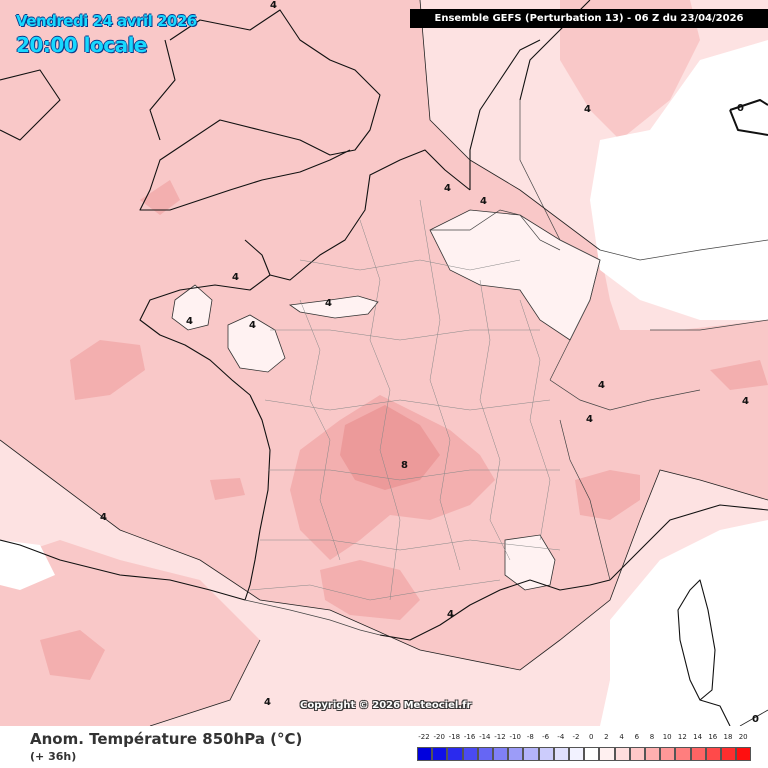 This screenshot has height=768, width=768. Describe the element at coordinates (386, 705) in the screenshot. I see `copyright-notice: Copyright © 2026 Meteociel.fr` at that location.